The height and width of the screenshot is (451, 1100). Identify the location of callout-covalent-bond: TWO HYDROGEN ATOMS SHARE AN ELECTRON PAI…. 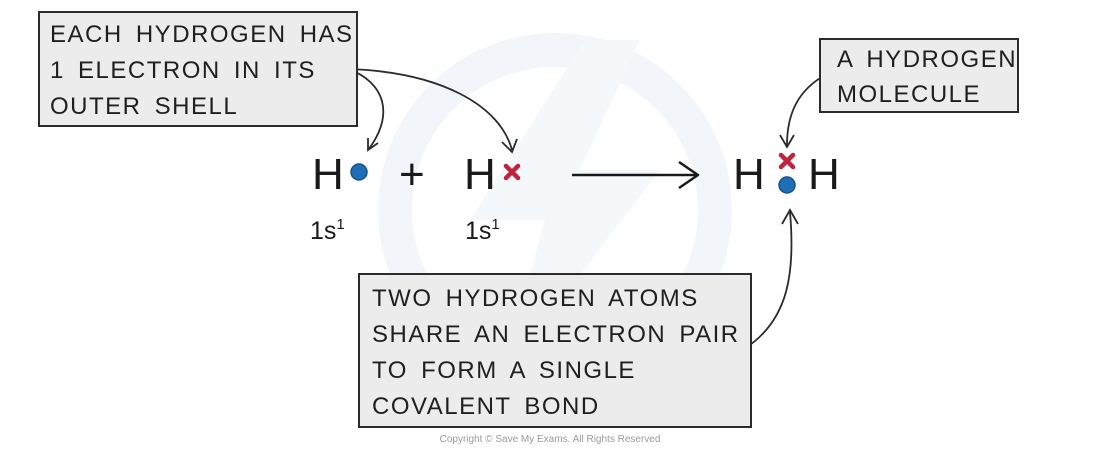
(555, 350).